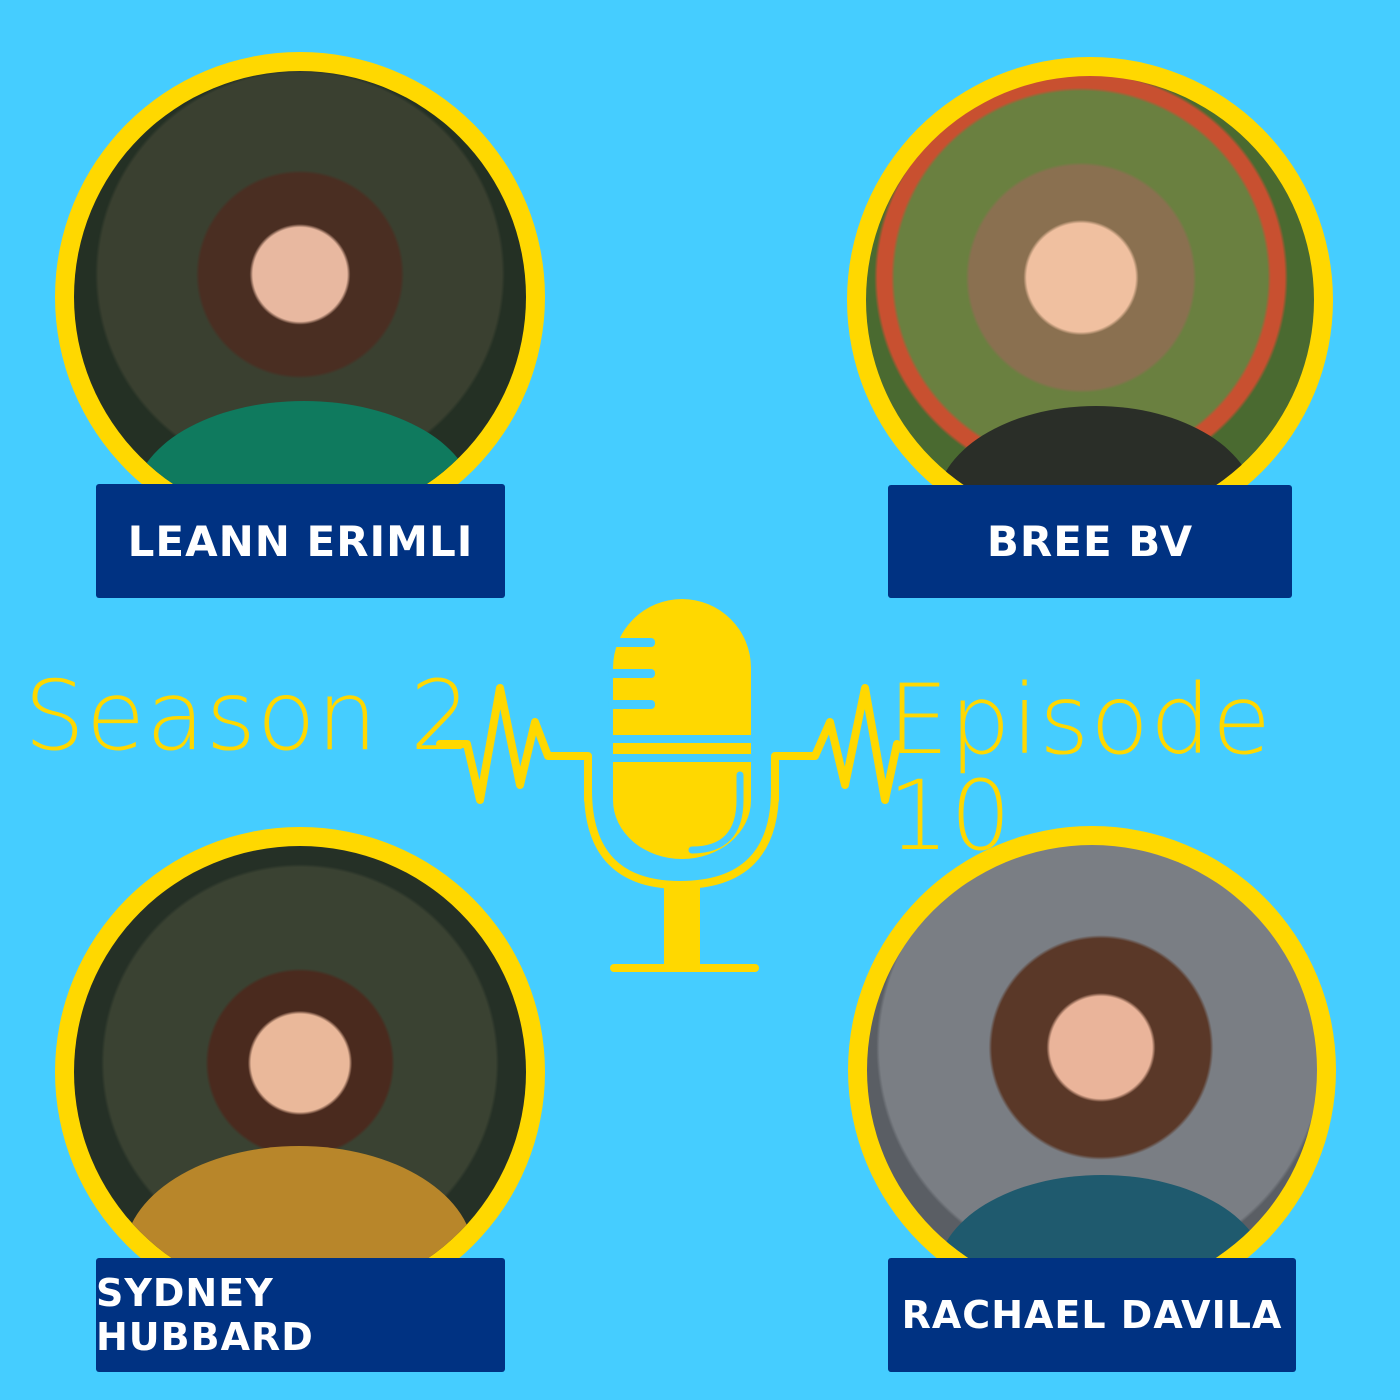  I want to click on waveform-right, so click(836, 744).